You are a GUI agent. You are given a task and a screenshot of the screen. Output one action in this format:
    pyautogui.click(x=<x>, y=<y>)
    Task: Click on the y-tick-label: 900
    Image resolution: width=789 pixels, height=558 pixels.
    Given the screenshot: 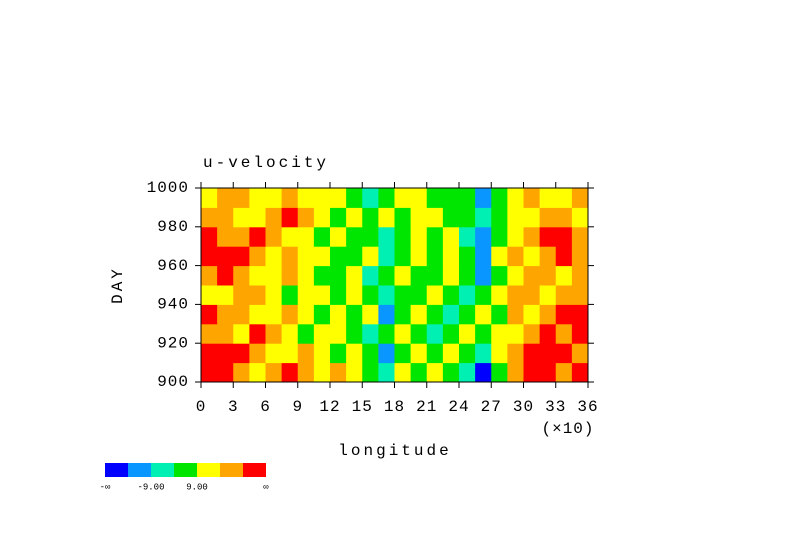 What is the action you would take?
    pyautogui.click(x=173, y=382)
    